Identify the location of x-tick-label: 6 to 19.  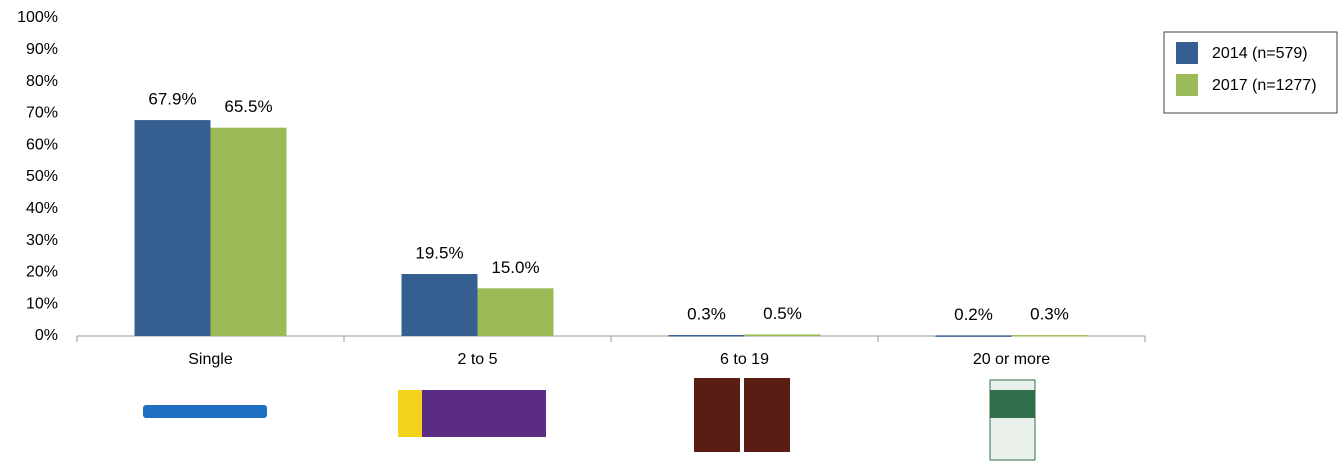
(744, 359).